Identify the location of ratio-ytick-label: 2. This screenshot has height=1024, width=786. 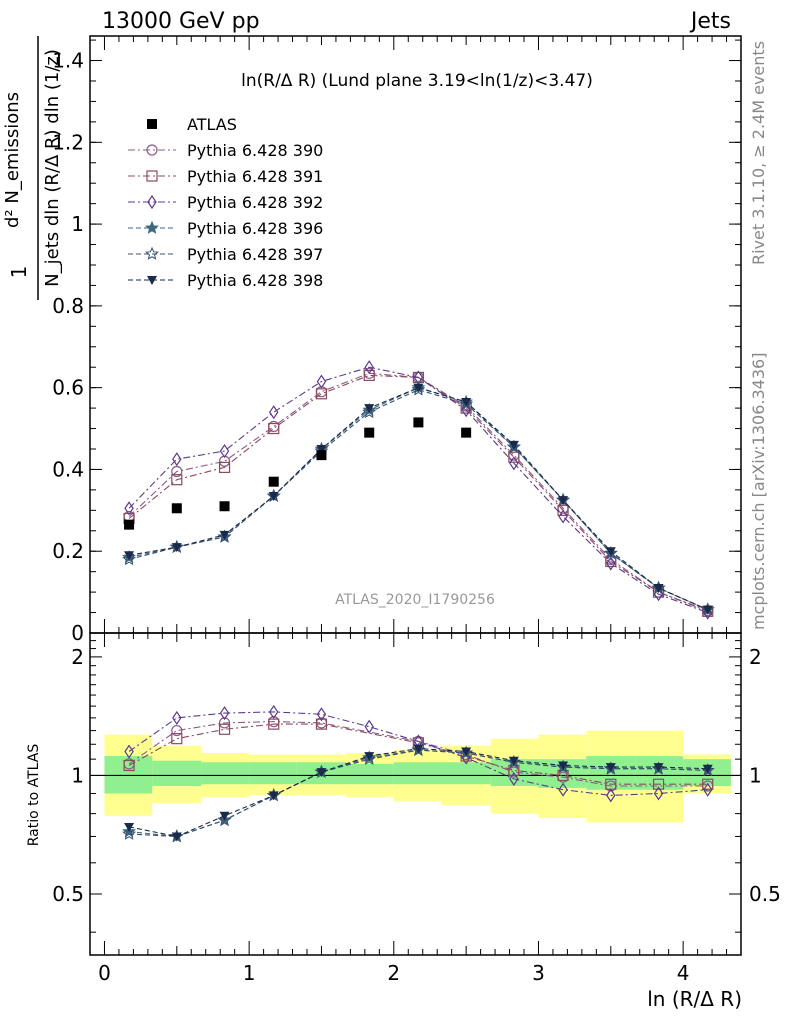
(77, 657).